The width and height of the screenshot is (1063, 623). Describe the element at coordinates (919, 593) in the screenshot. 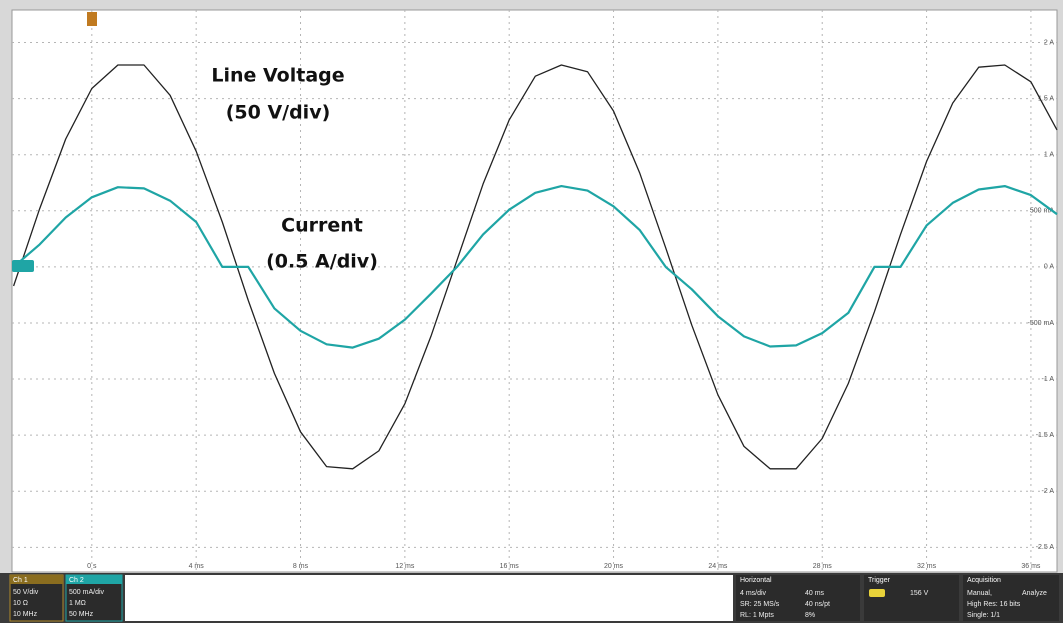

I see `trigger-level: 156 V` at that location.